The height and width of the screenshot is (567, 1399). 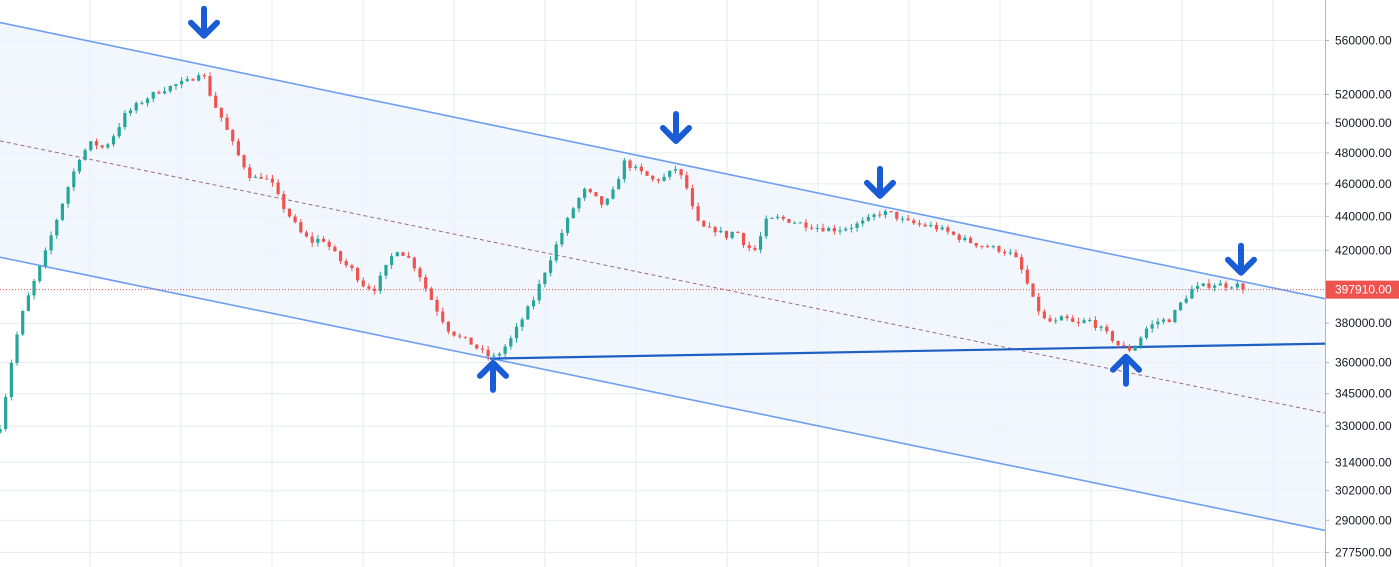 I want to click on arrow-down-icon, so click(x=880, y=182).